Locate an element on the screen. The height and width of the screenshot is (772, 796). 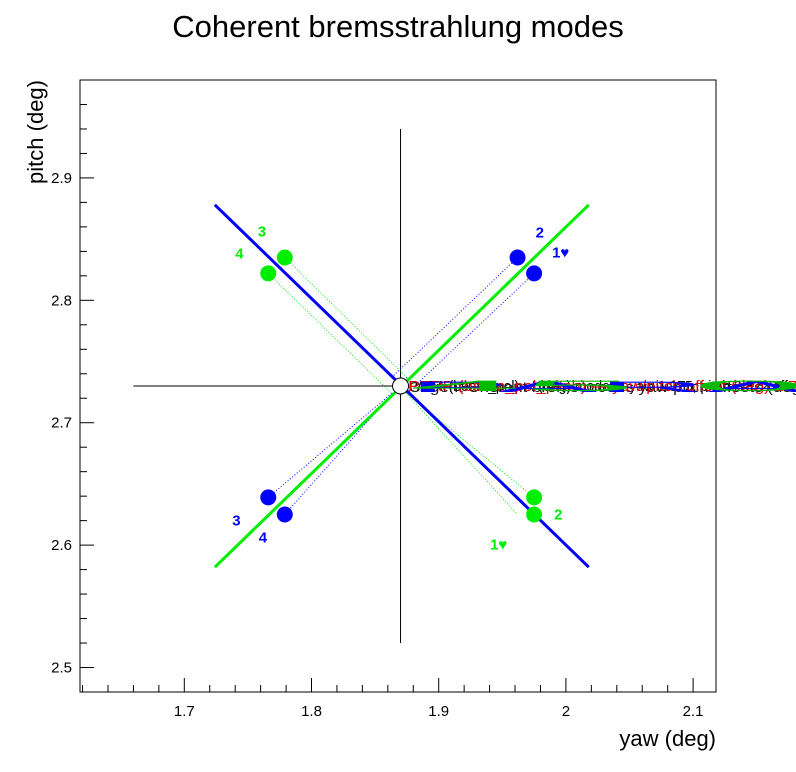
y-tick-label: 2.6 is located at coordinates (61, 545).